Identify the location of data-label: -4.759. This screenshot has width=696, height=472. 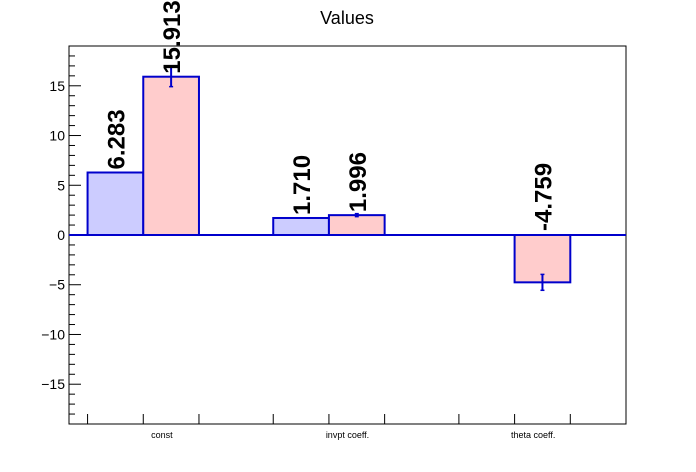
(543, 197).